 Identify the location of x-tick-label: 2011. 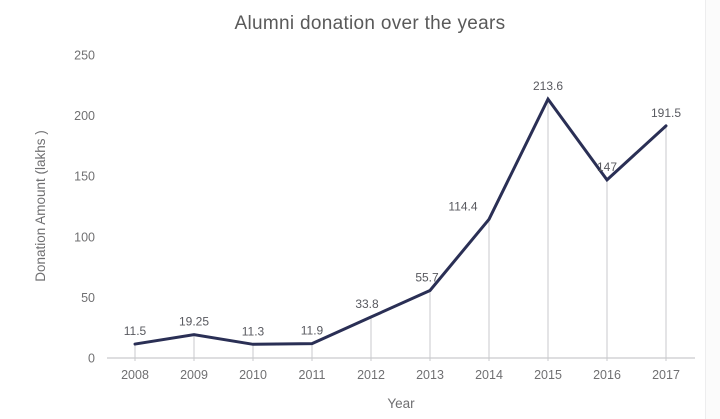
(312, 375).